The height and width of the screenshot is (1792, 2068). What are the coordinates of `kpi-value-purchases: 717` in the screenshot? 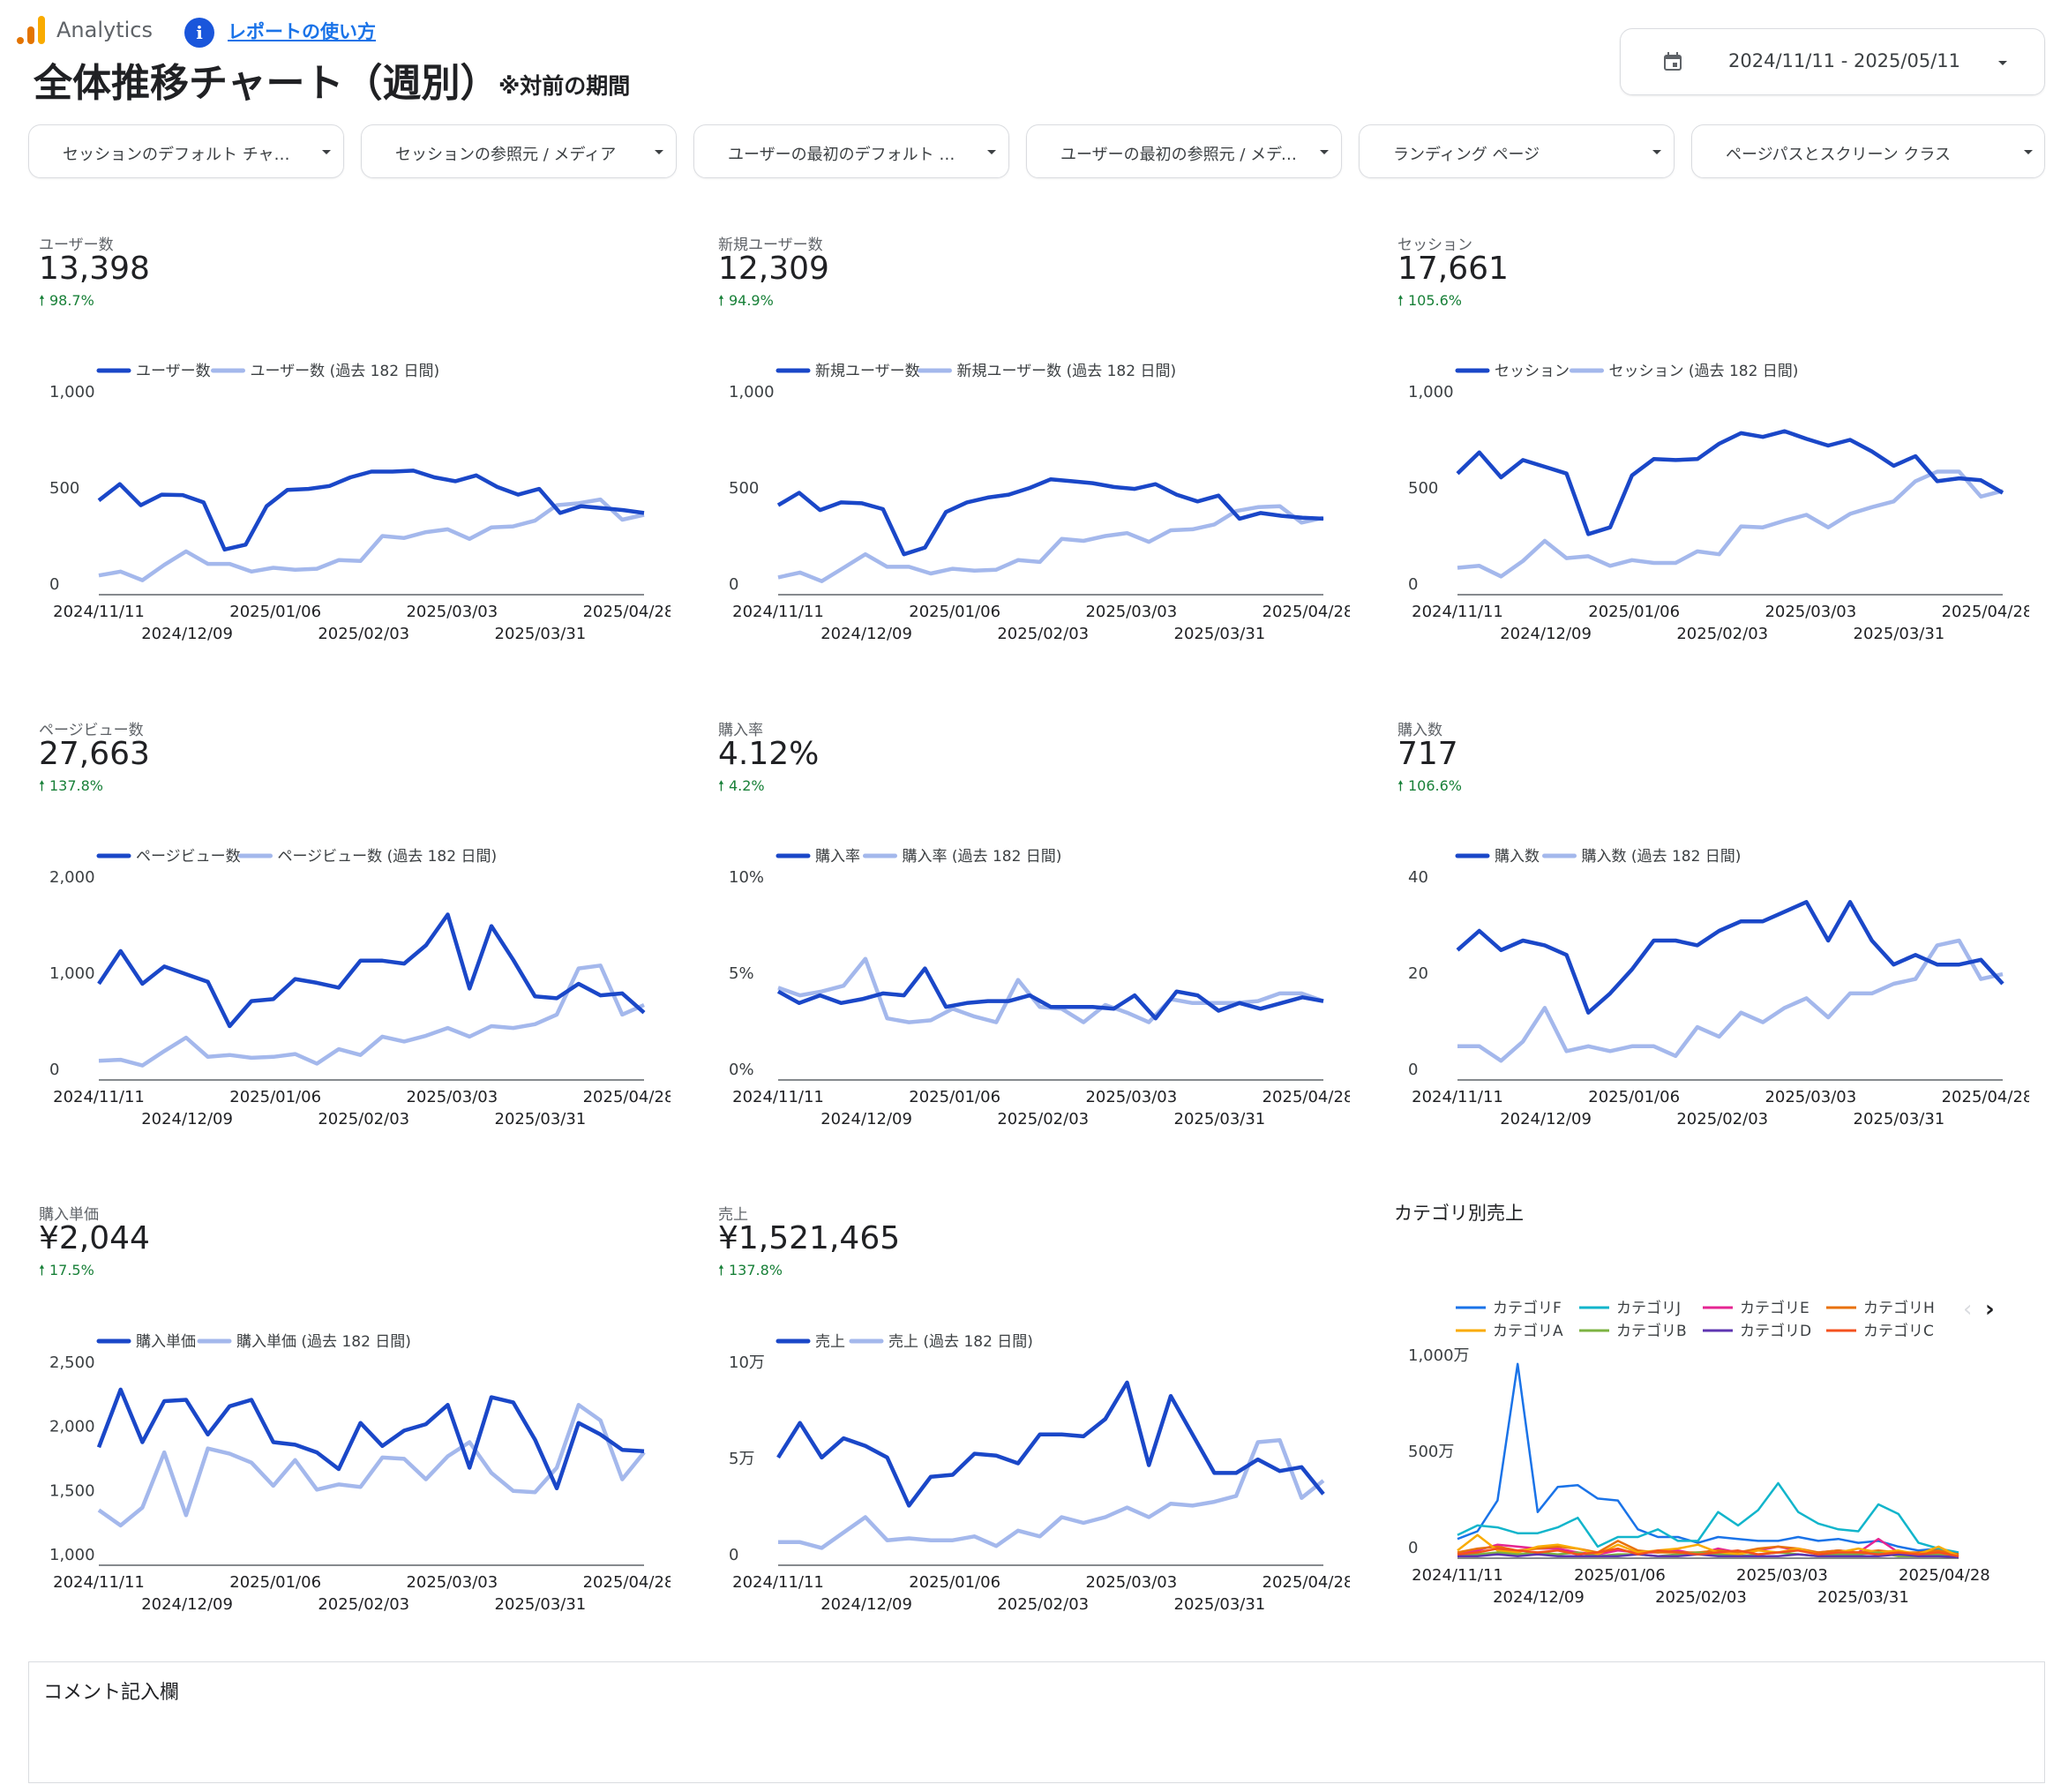 It's located at (1427, 754).